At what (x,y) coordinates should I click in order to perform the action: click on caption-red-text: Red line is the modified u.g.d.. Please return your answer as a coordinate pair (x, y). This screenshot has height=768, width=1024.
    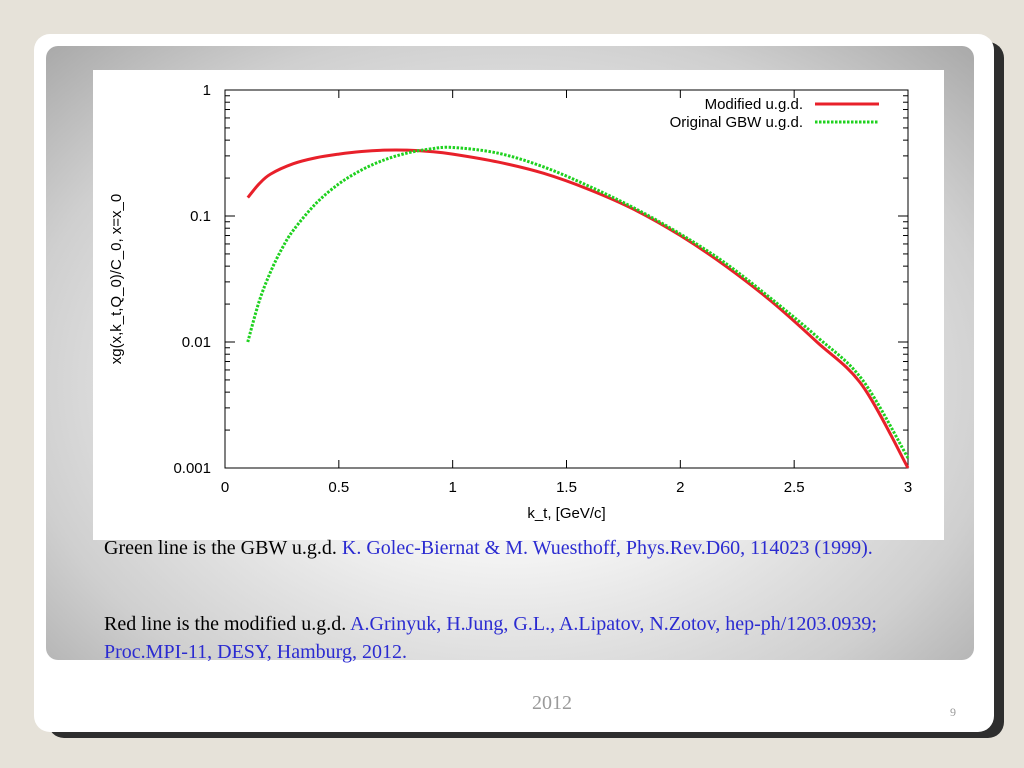
    Looking at the image, I should click on (227, 624).